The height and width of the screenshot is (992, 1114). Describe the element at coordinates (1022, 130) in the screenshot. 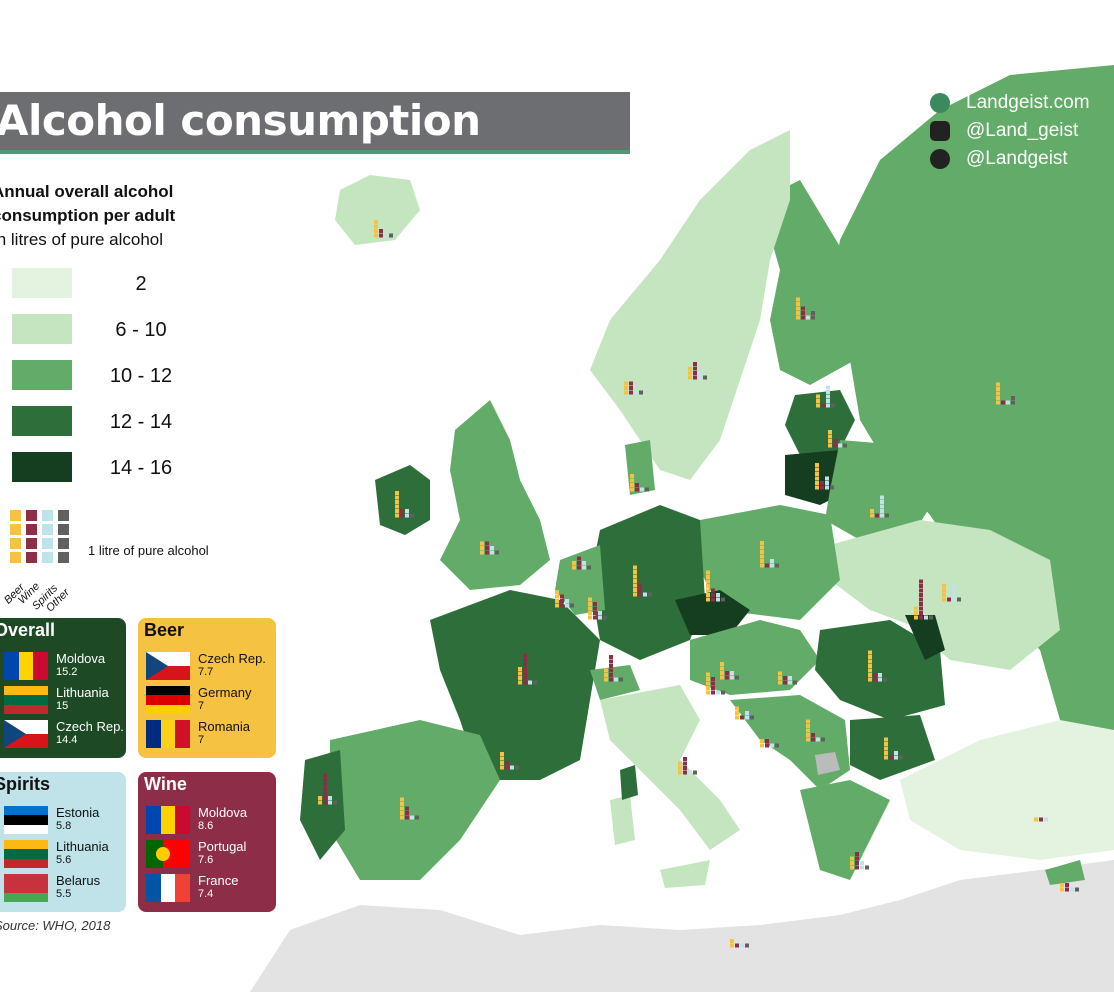

I see `instagram-handle: @Land_geist` at that location.